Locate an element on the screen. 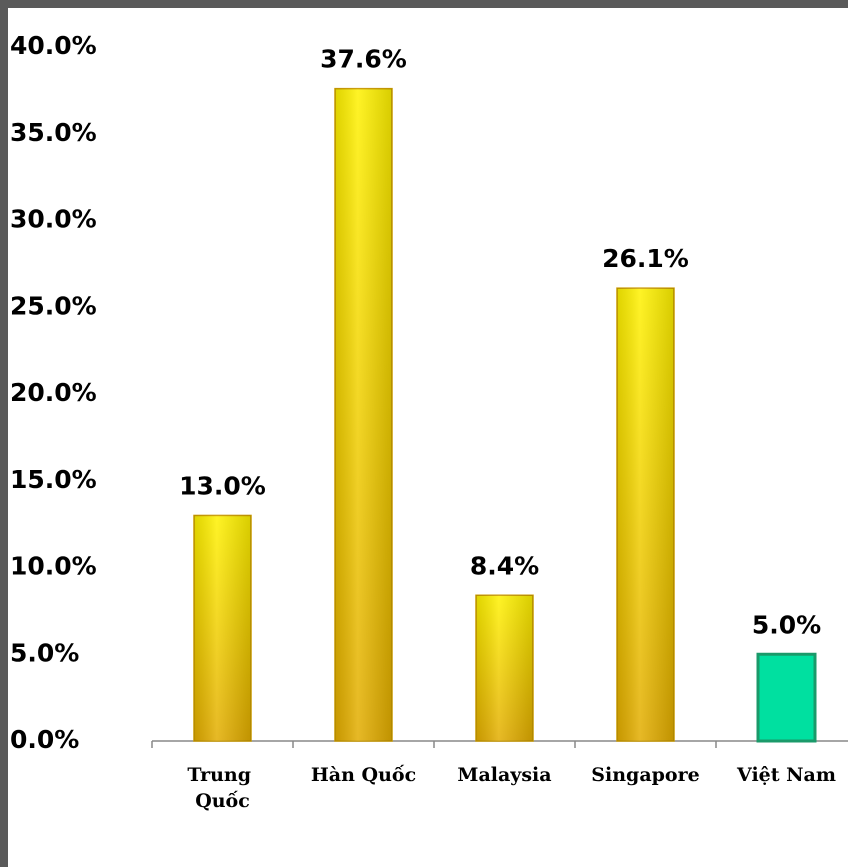 The width and height of the screenshot is (848, 867). x-tick-label: Việt Nam is located at coordinates (786, 775).